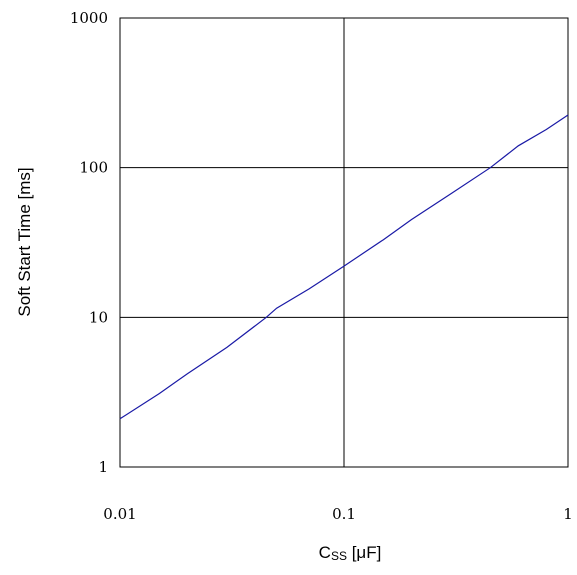 Image resolution: width=577 pixels, height=575 pixels. I want to click on y-tick-label: 1, so click(103, 467).